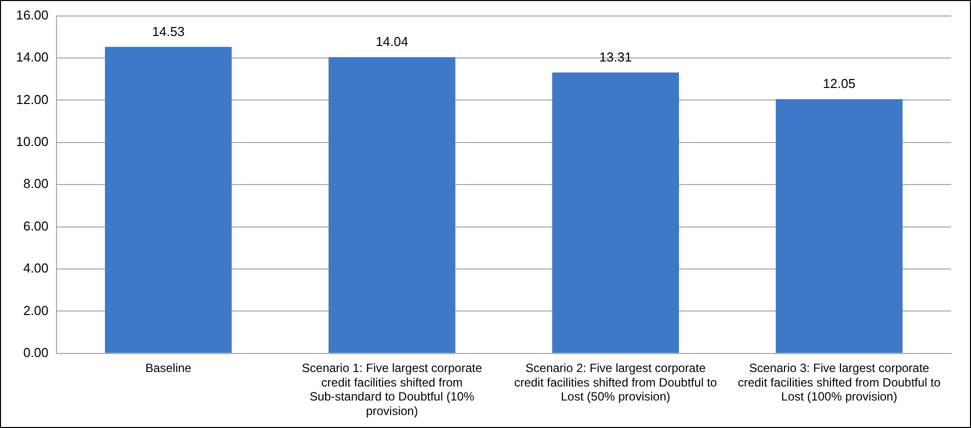 The height and width of the screenshot is (428, 971). What do you see at coordinates (615, 57) in the screenshot?
I see `data-label: 13.31` at bounding box center [615, 57].